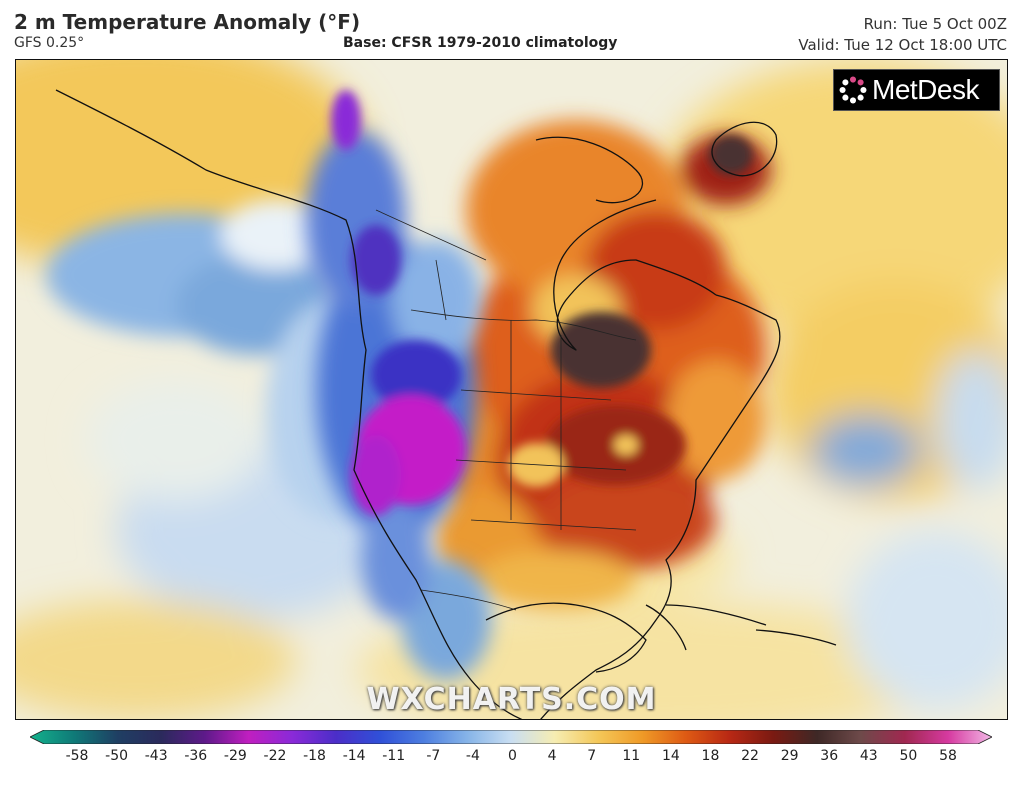  Describe the element at coordinates (512, 756) in the screenshot. I see `colorbar-tick-label: 0` at that location.